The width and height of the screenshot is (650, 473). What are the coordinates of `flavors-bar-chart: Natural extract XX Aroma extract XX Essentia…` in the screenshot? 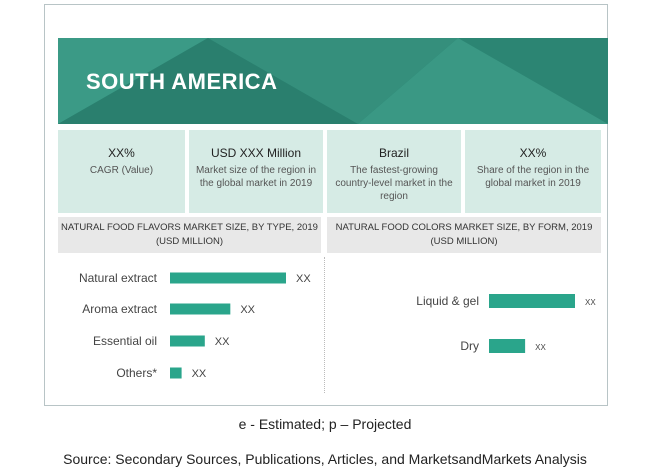 It's located at (195, 325).